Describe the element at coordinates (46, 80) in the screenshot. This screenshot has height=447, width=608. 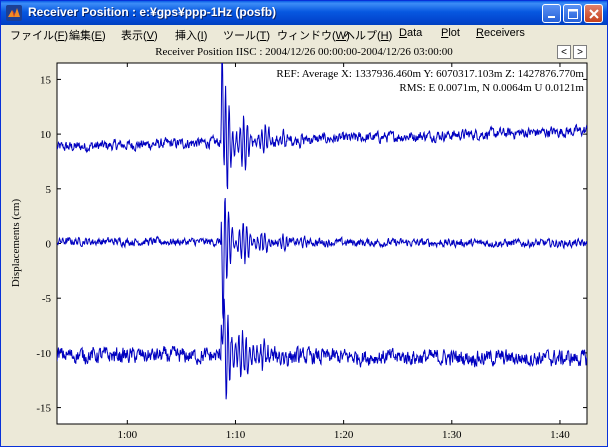
I see `y-tick-label: 15` at that location.